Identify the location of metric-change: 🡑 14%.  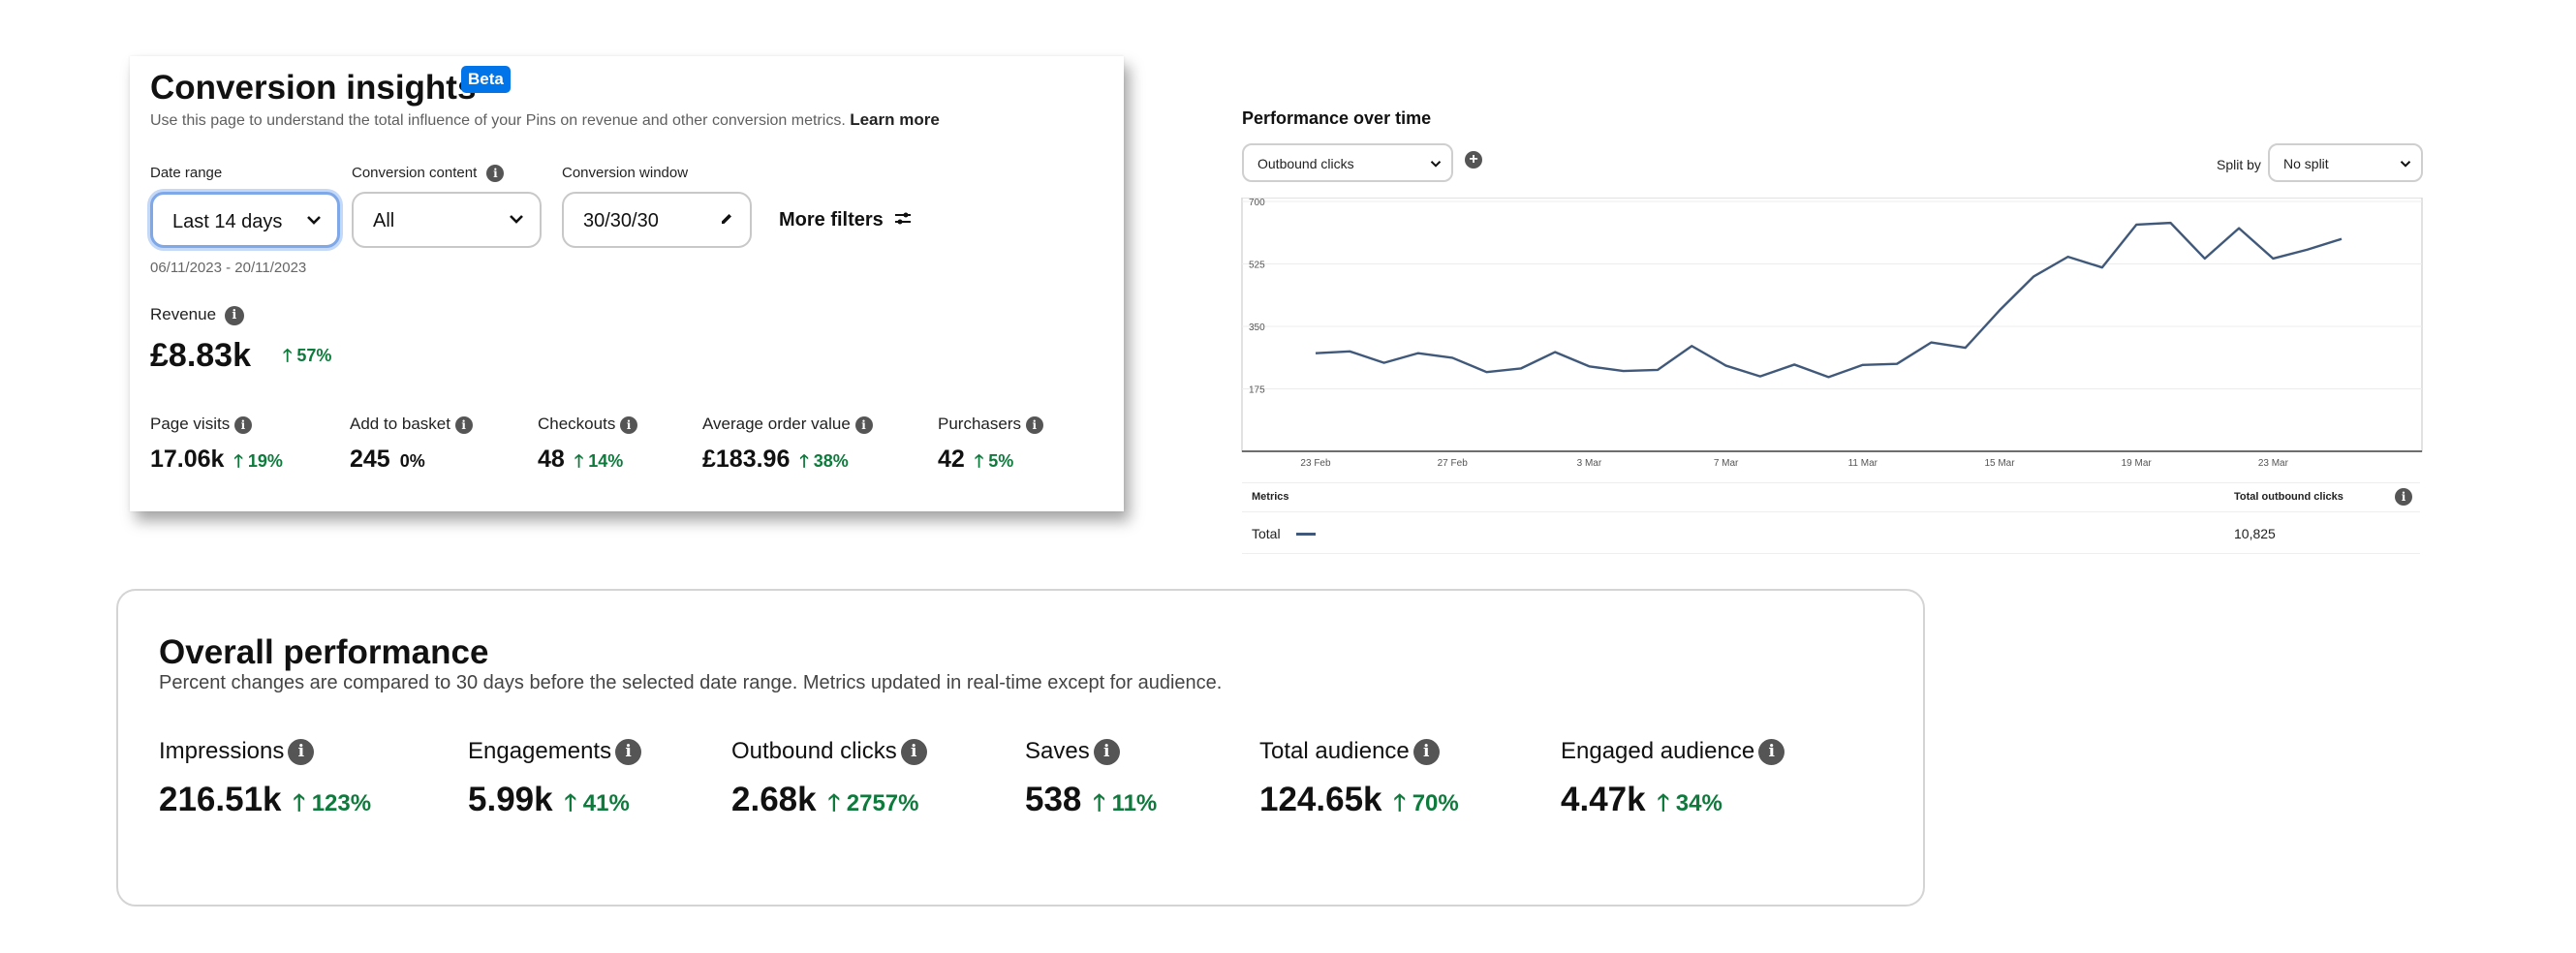
(598, 461).